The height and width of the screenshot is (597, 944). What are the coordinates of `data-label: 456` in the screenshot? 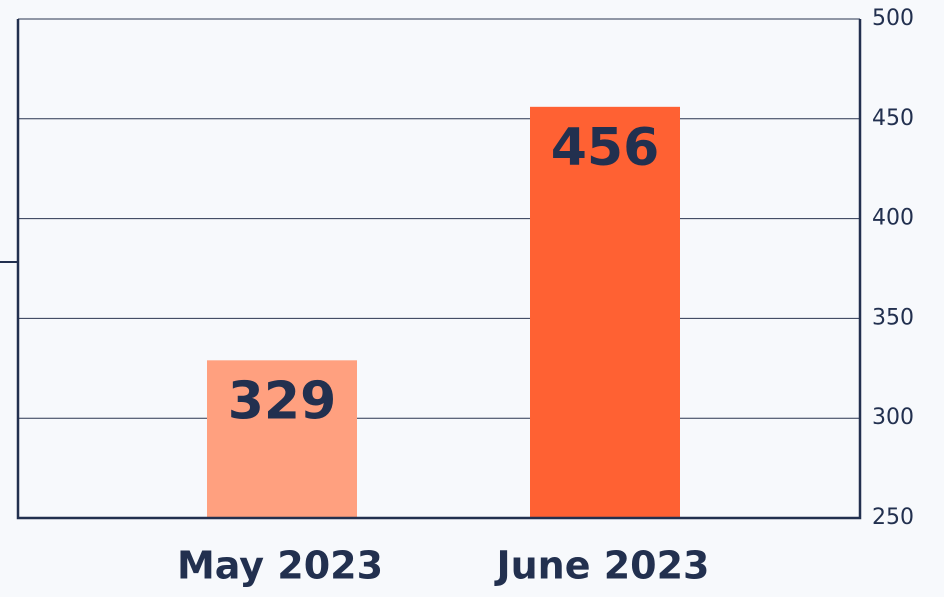 It's located at (605, 148).